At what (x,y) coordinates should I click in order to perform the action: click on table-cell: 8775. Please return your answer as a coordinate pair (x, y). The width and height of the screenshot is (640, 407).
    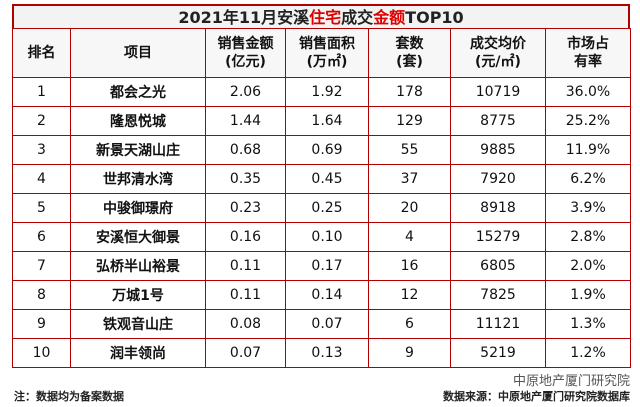
    Looking at the image, I should click on (498, 121).